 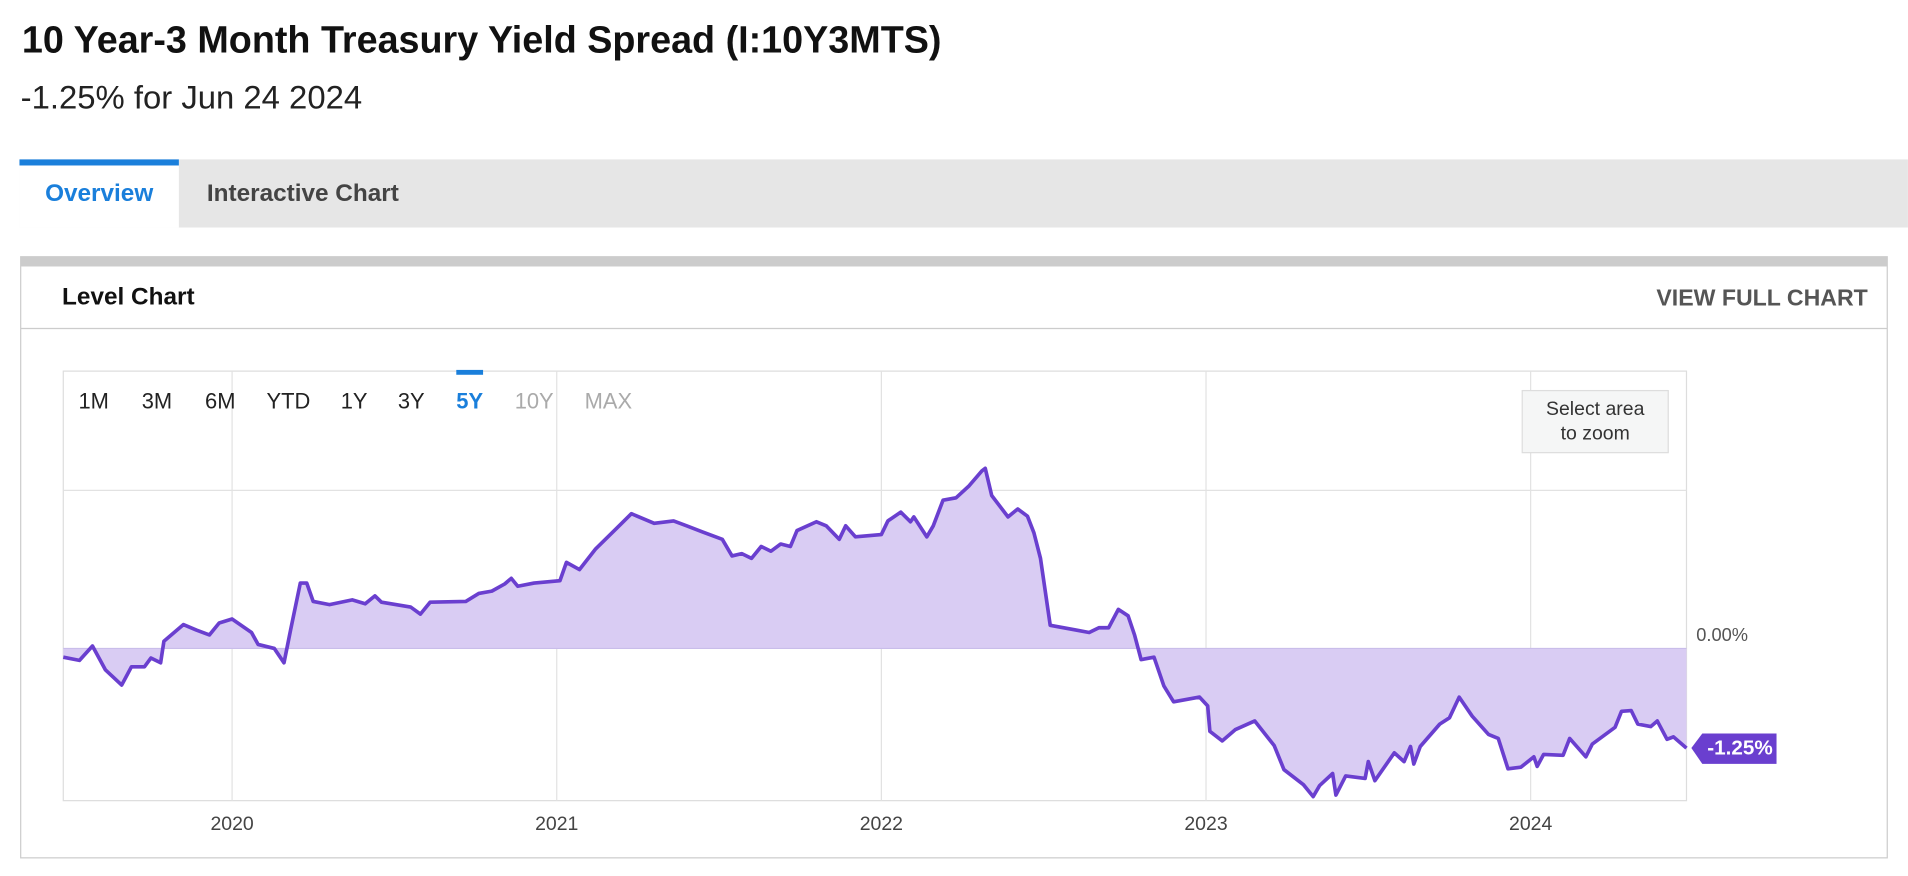 What do you see at coordinates (411, 401) in the screenshot?
I see `range-button: 3Y` at bounding box center [411, 401].